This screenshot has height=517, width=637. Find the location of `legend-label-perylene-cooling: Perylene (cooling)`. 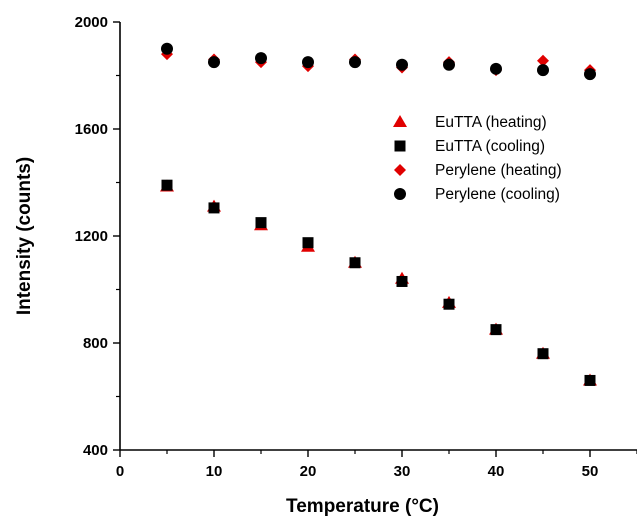

legend-label-perylene-cooling: Perylene (cooling) is located at coordinates (497, 194).